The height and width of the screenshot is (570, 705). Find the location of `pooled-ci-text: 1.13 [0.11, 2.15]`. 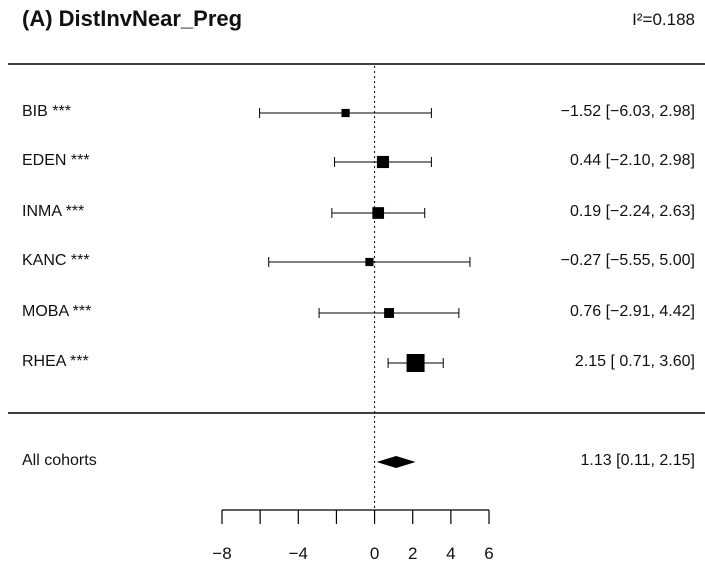

pooled-ci-text: 1.13 [0.11, 2.15] is located at coordinates (637, 460).